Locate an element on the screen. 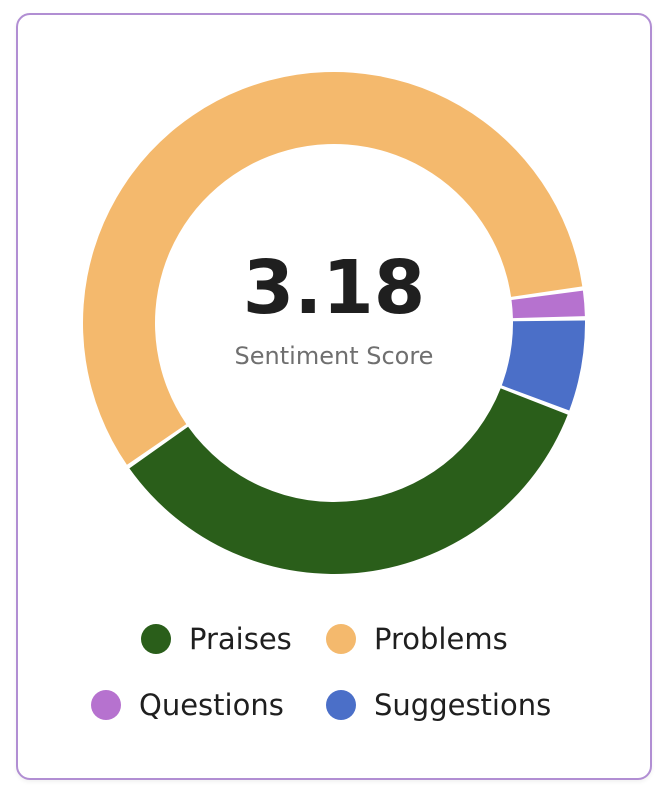  legend-item-praises: Praises is located at coordinates (216, 639).